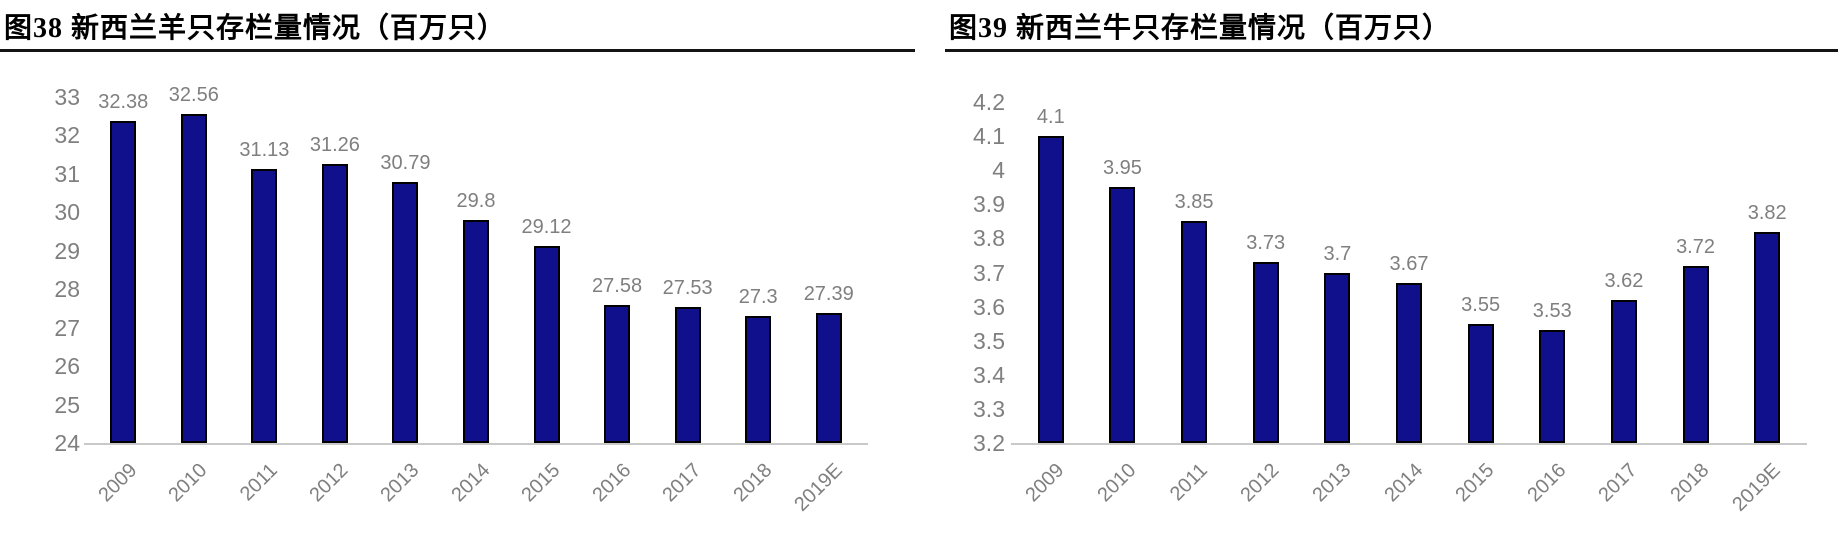  What do you see at coordinates (123, 101) in the screenshot?
I see `data-label: 32.38` at bounding box center [123, 101].